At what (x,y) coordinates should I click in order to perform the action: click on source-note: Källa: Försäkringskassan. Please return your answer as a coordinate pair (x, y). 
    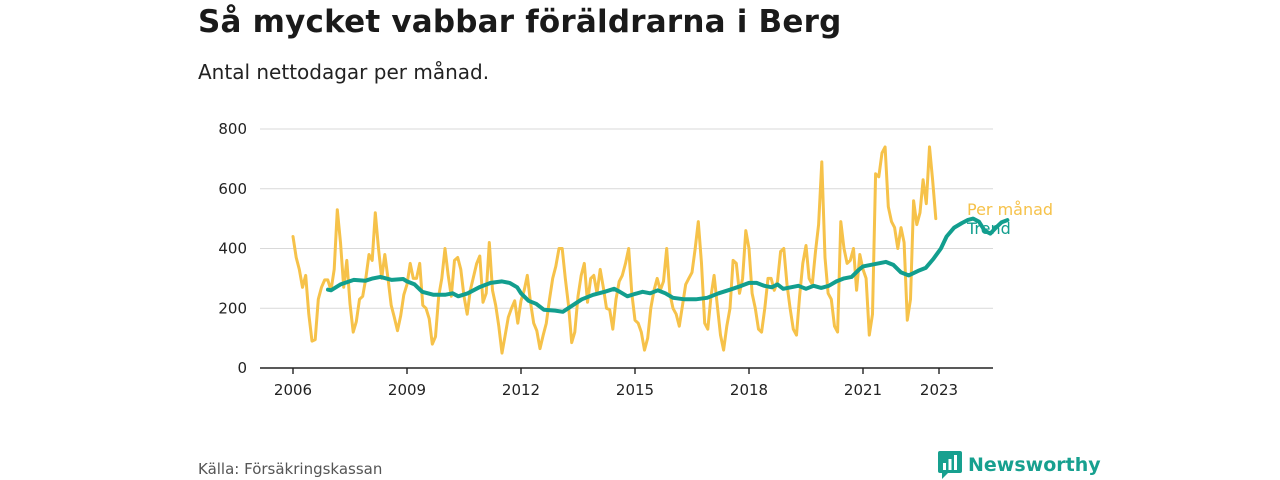
    Looking at the image, I should click on (290, 469).